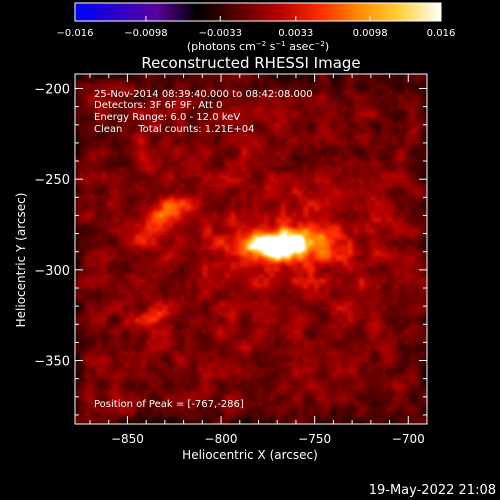  I want to click on x-axis-label: Heliocentric X (arcsec), so click(250, 455).